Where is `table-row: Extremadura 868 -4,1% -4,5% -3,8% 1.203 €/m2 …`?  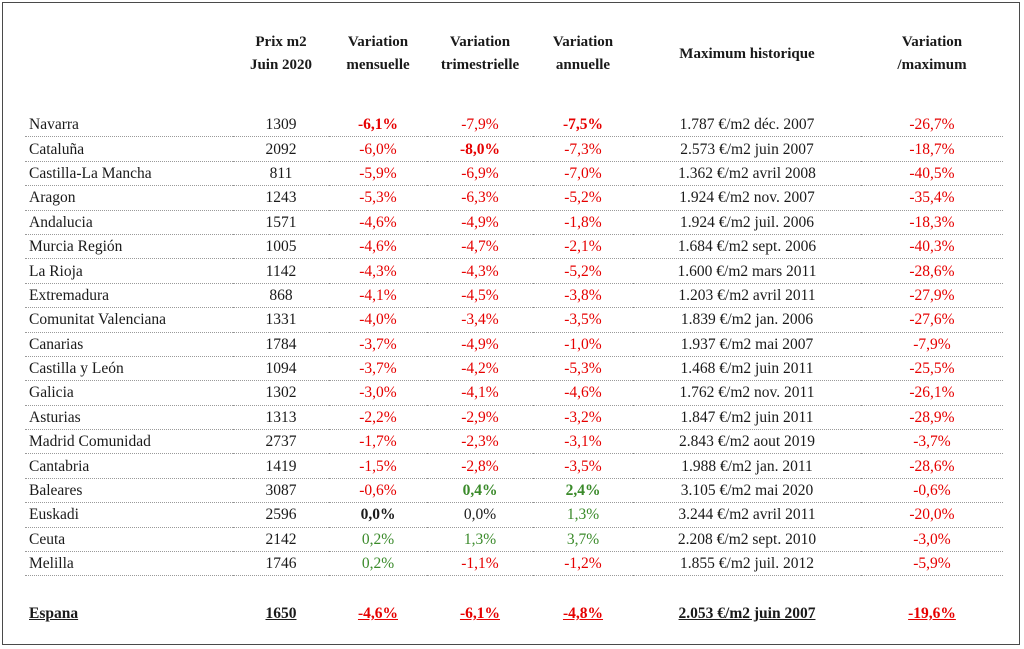 table-row: Extremadura 868 -4,1% -4,5% -3,8% 1.203 €/m2 … is located at coordinates (514, 296).